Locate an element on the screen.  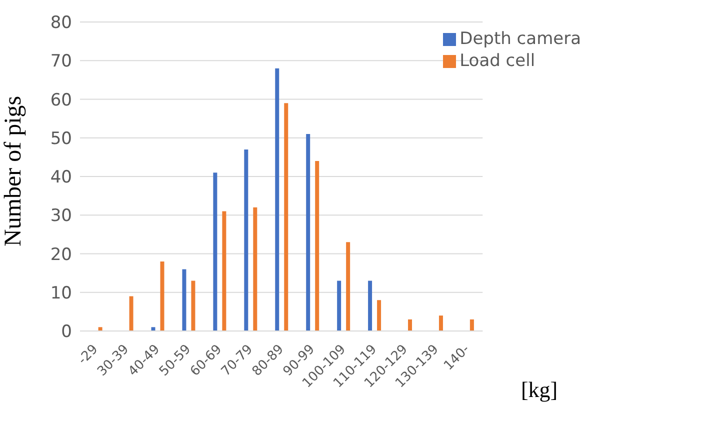
y-tick-label: 50 is located at coordinates (61, 138).